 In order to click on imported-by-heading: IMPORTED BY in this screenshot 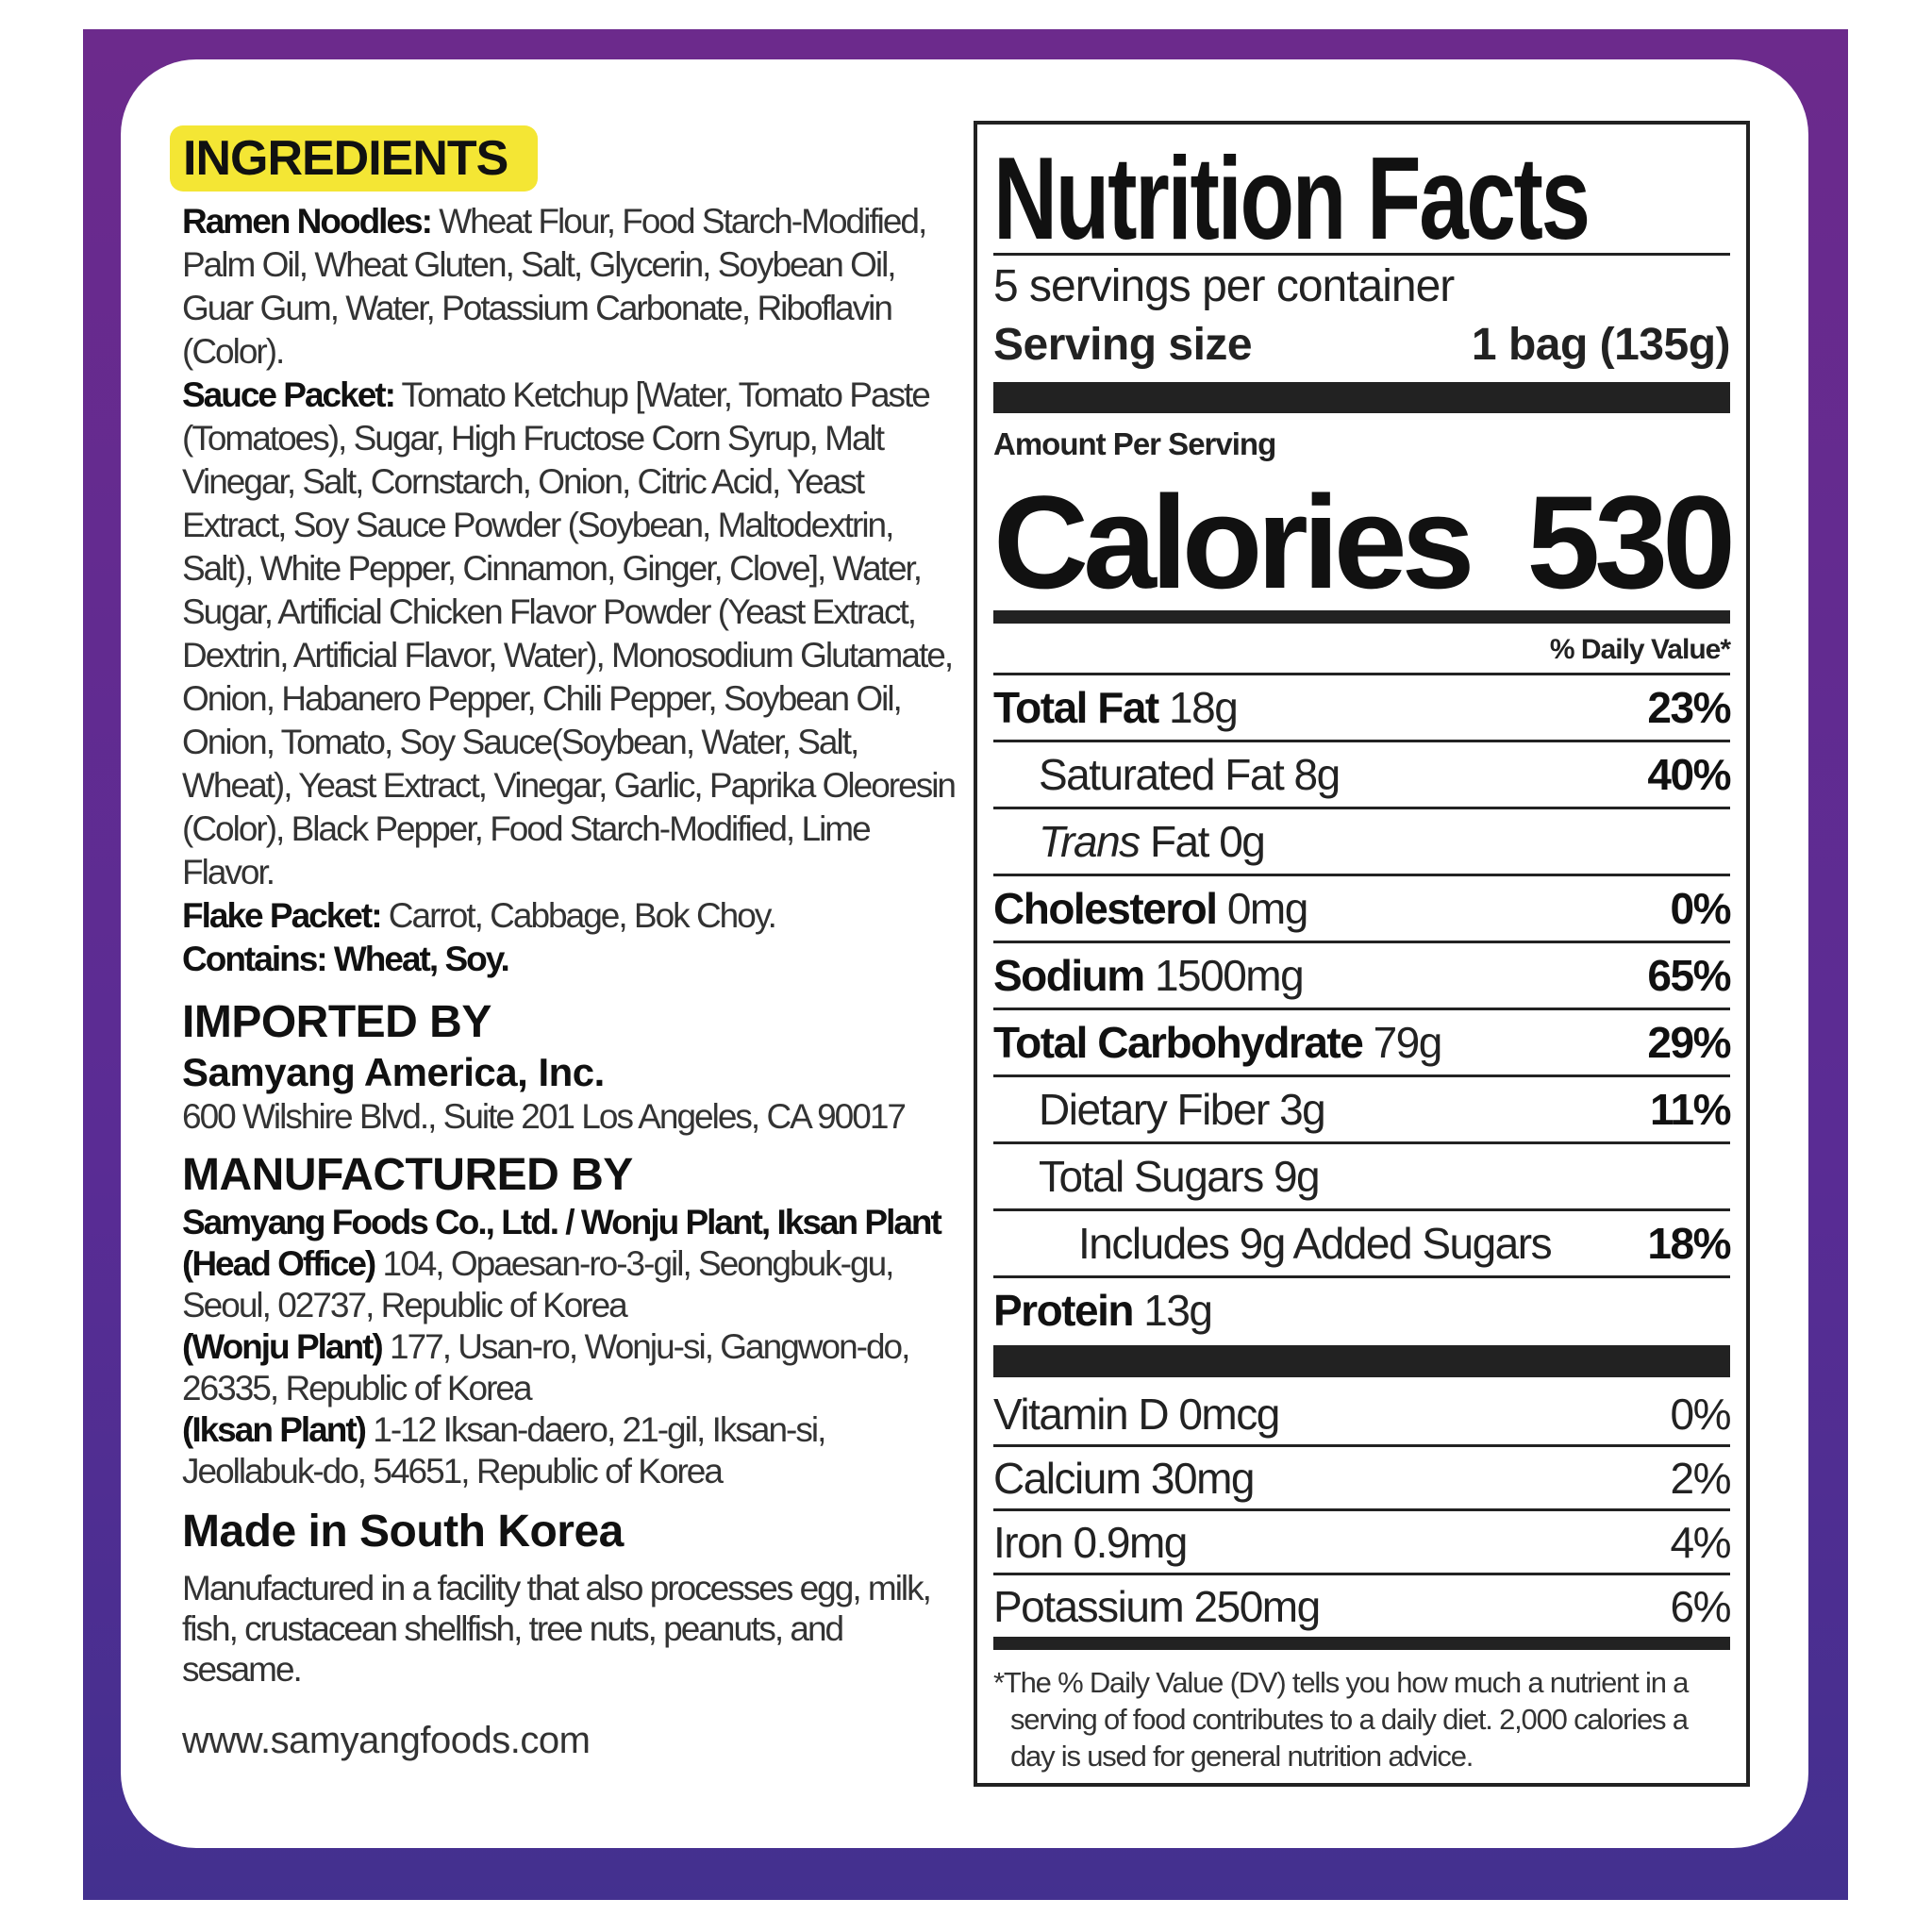, I will do `click(336, 1022)`.